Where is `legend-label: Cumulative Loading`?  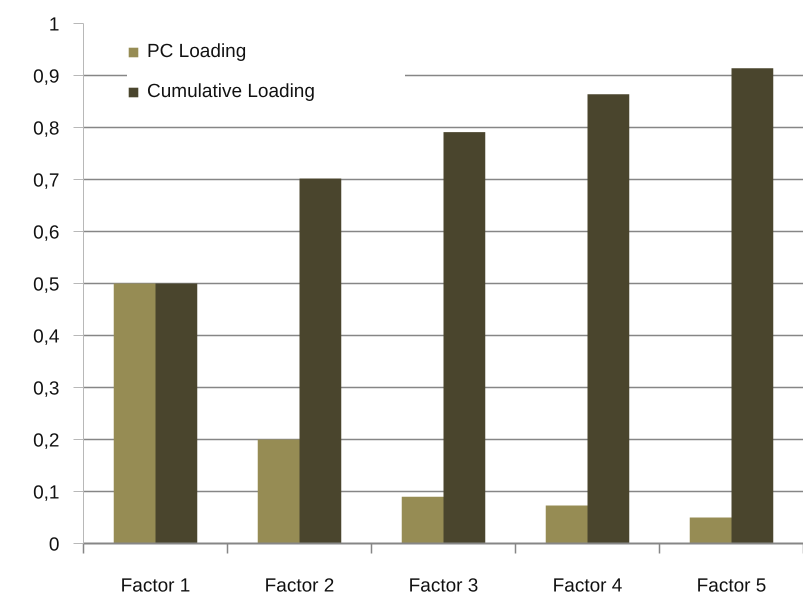 legend-label: Cumulative Loading is located at coordinates (231, 92).